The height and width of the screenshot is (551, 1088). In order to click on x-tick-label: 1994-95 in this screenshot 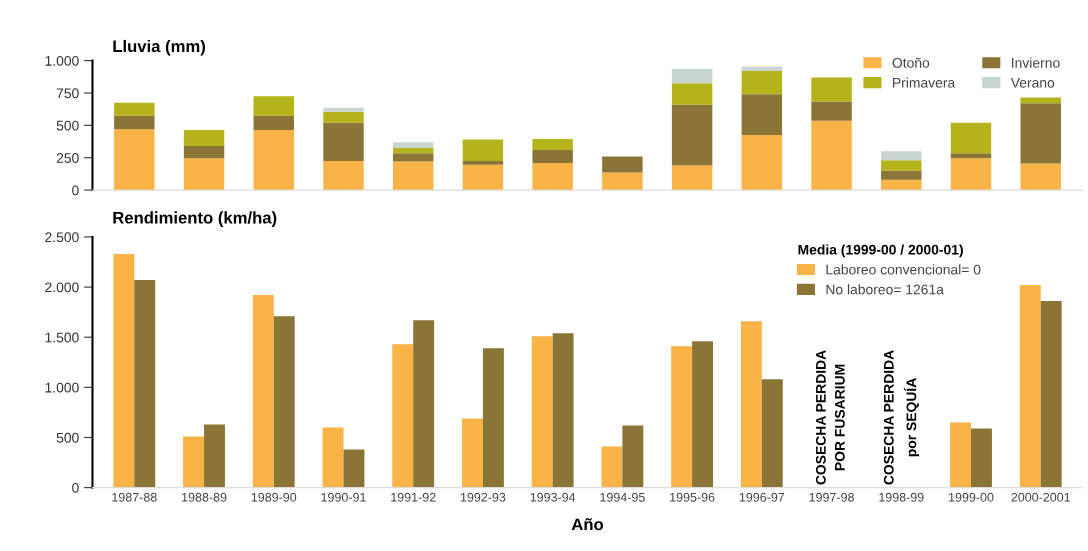, I will do `click(622, 497)`.